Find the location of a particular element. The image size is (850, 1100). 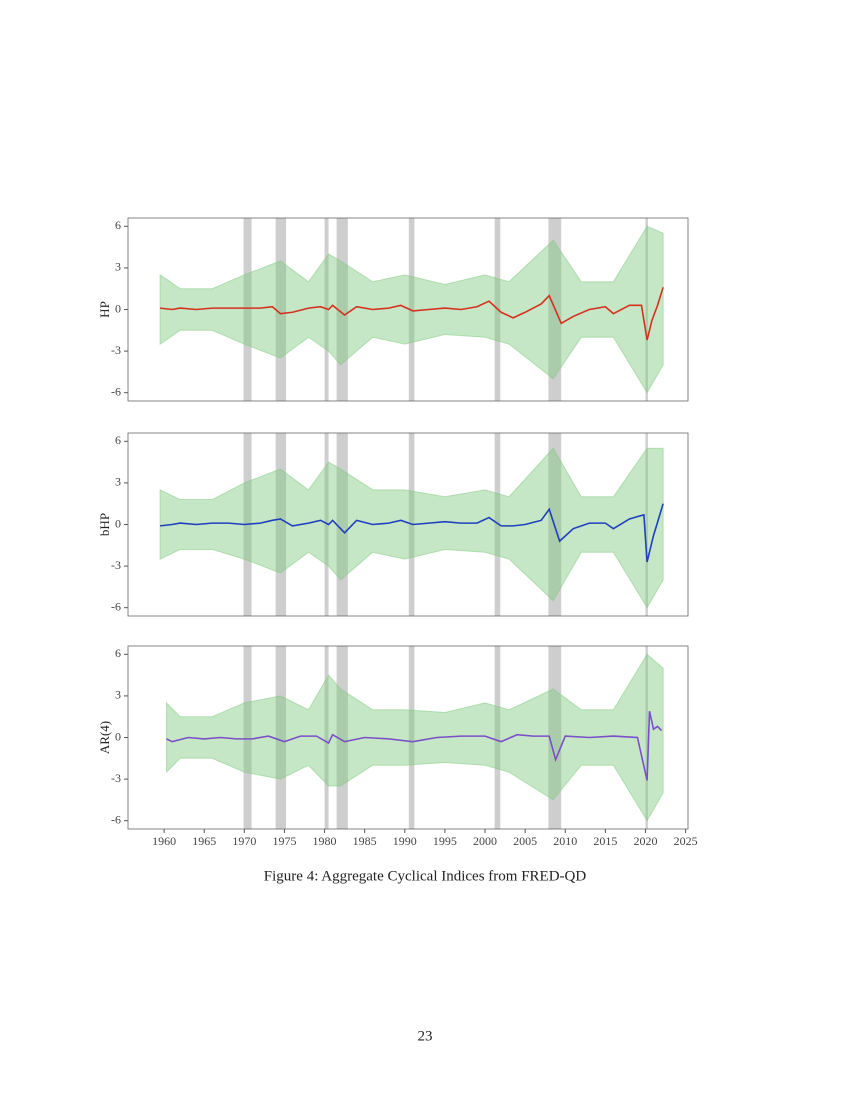

x-tick-label: 2020 is located at coordinates (645, 841).